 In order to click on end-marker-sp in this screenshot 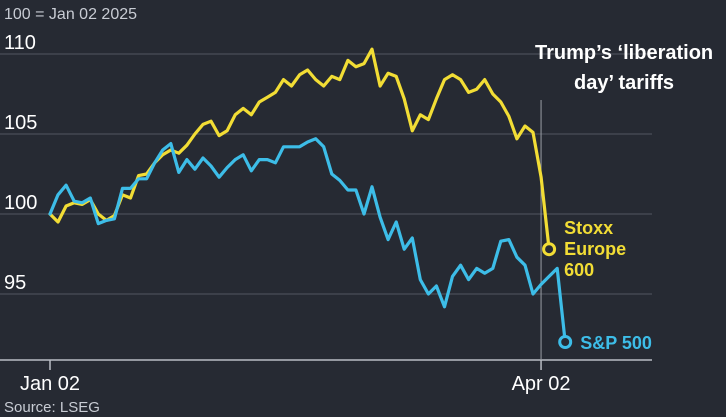, I will do `click(565, 342)`.